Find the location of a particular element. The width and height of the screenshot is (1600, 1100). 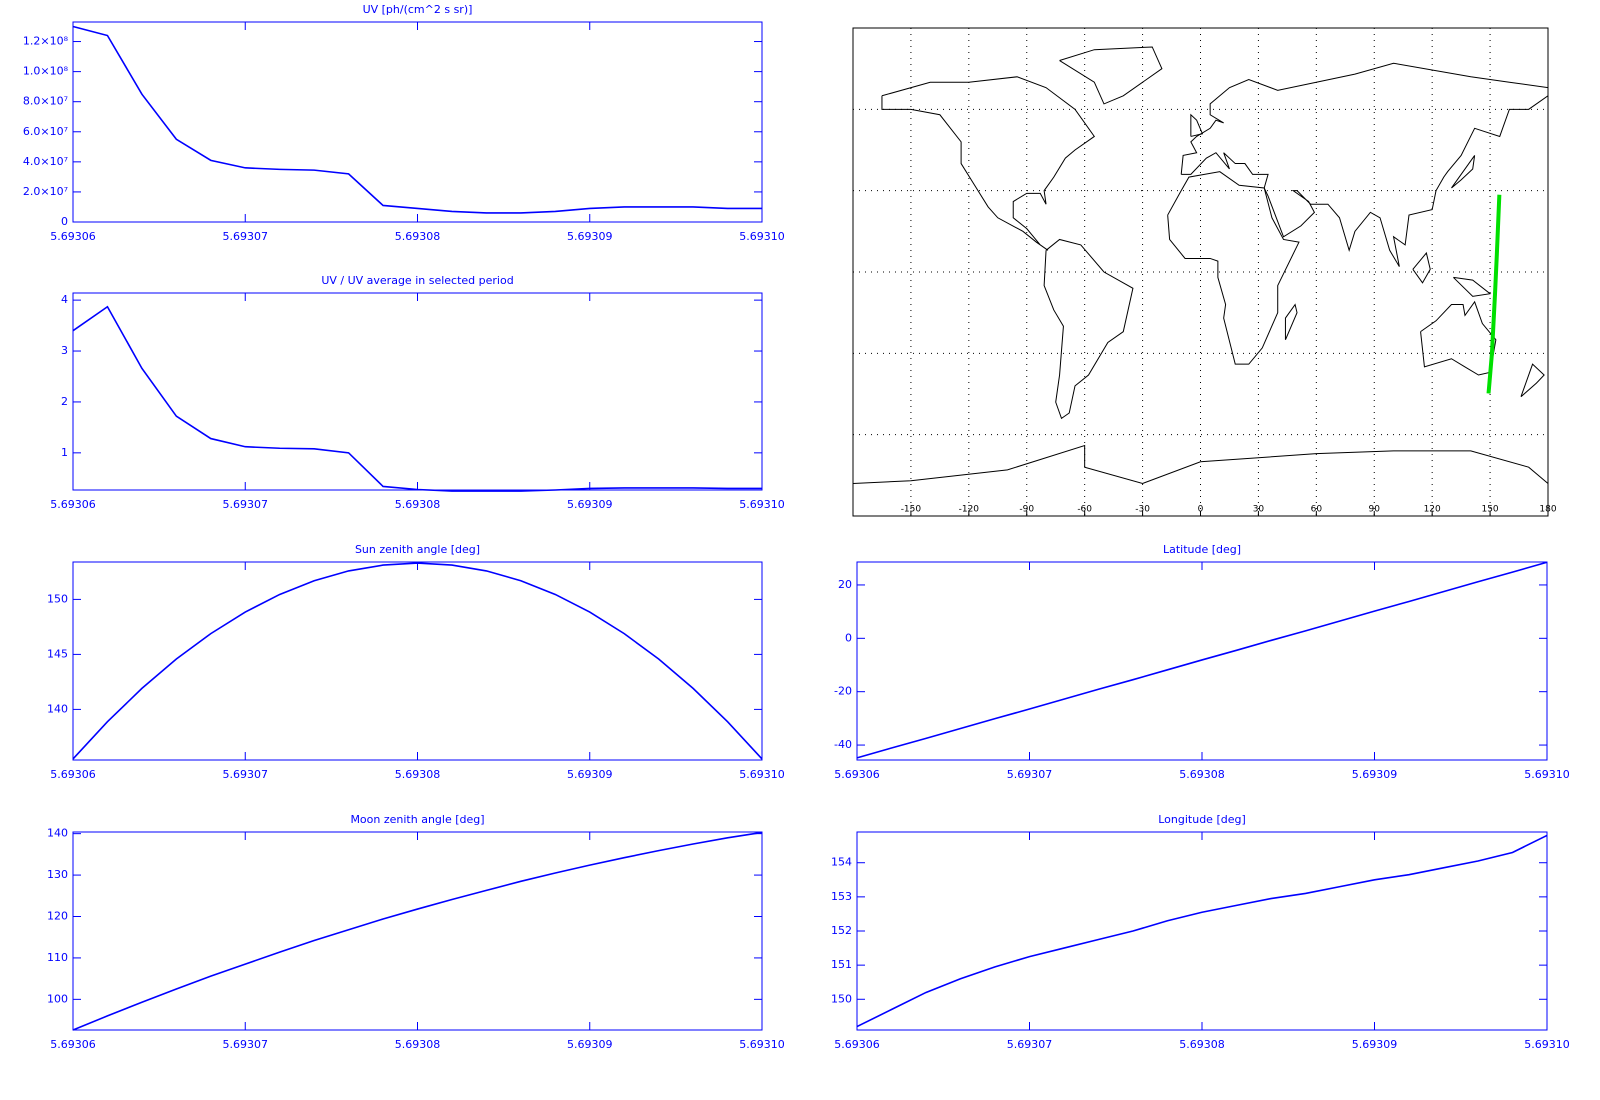

y-tick-label: 4 is located at coordinates (64, 299).